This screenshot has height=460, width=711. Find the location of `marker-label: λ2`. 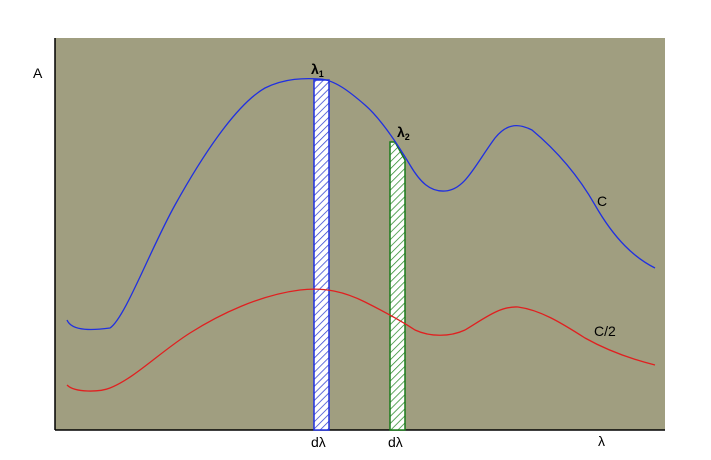

marker-label: λ2 is located at coordinates (403, 133).